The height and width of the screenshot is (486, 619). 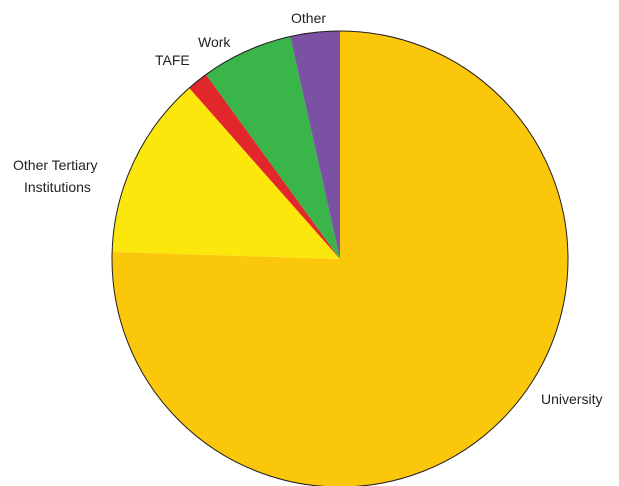 I want to click on label-other: Other, so click(x=308, y=18).